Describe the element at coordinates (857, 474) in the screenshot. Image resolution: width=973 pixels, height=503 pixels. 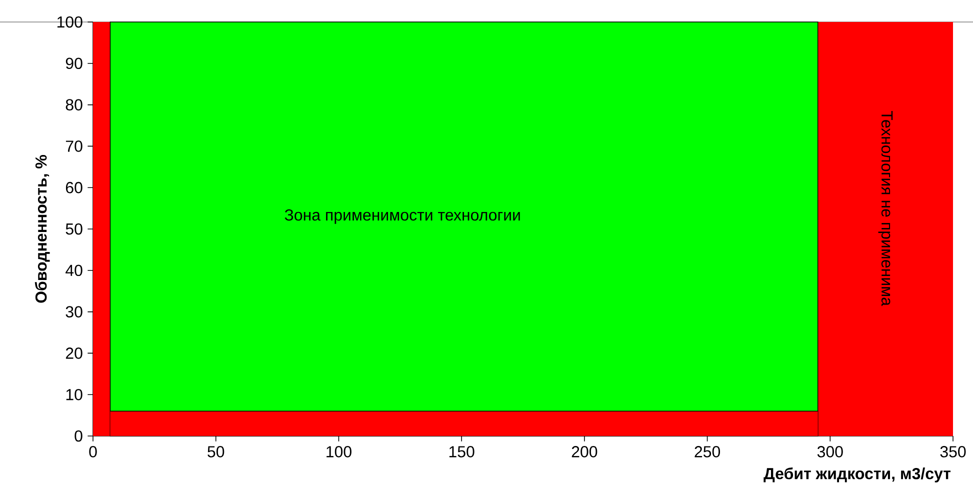
I see `x-axis-title: Дебит жидкости, м3/сут` at that location.